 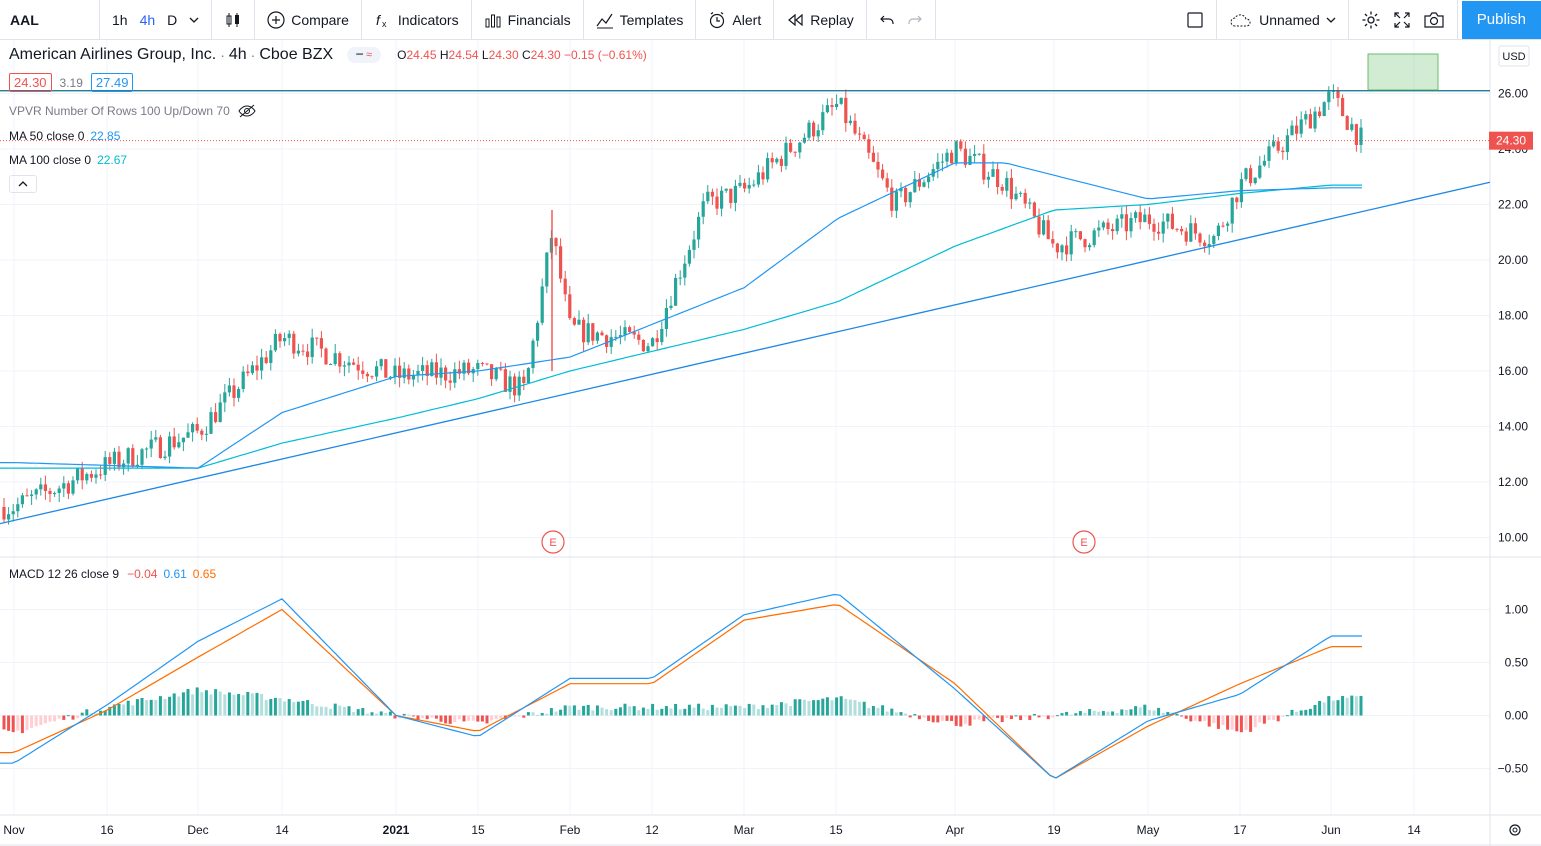 I want to click on bid-pill: 24.30, so click(x=30, y=82).